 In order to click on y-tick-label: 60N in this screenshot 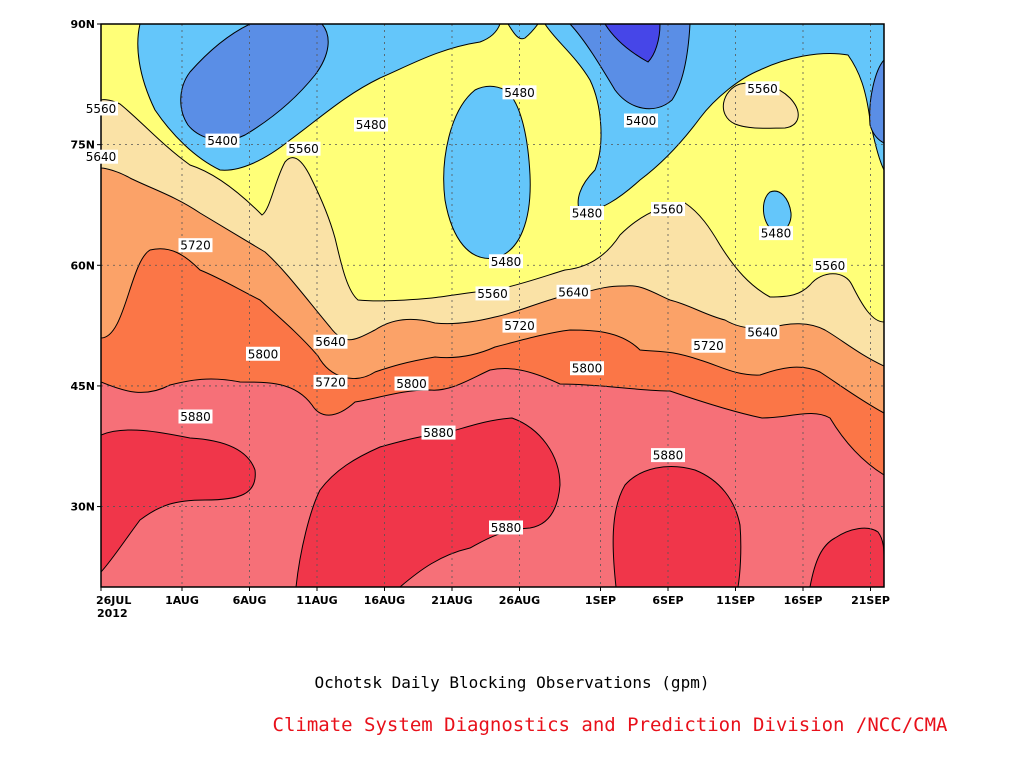, I will do `click(82, 265)`.